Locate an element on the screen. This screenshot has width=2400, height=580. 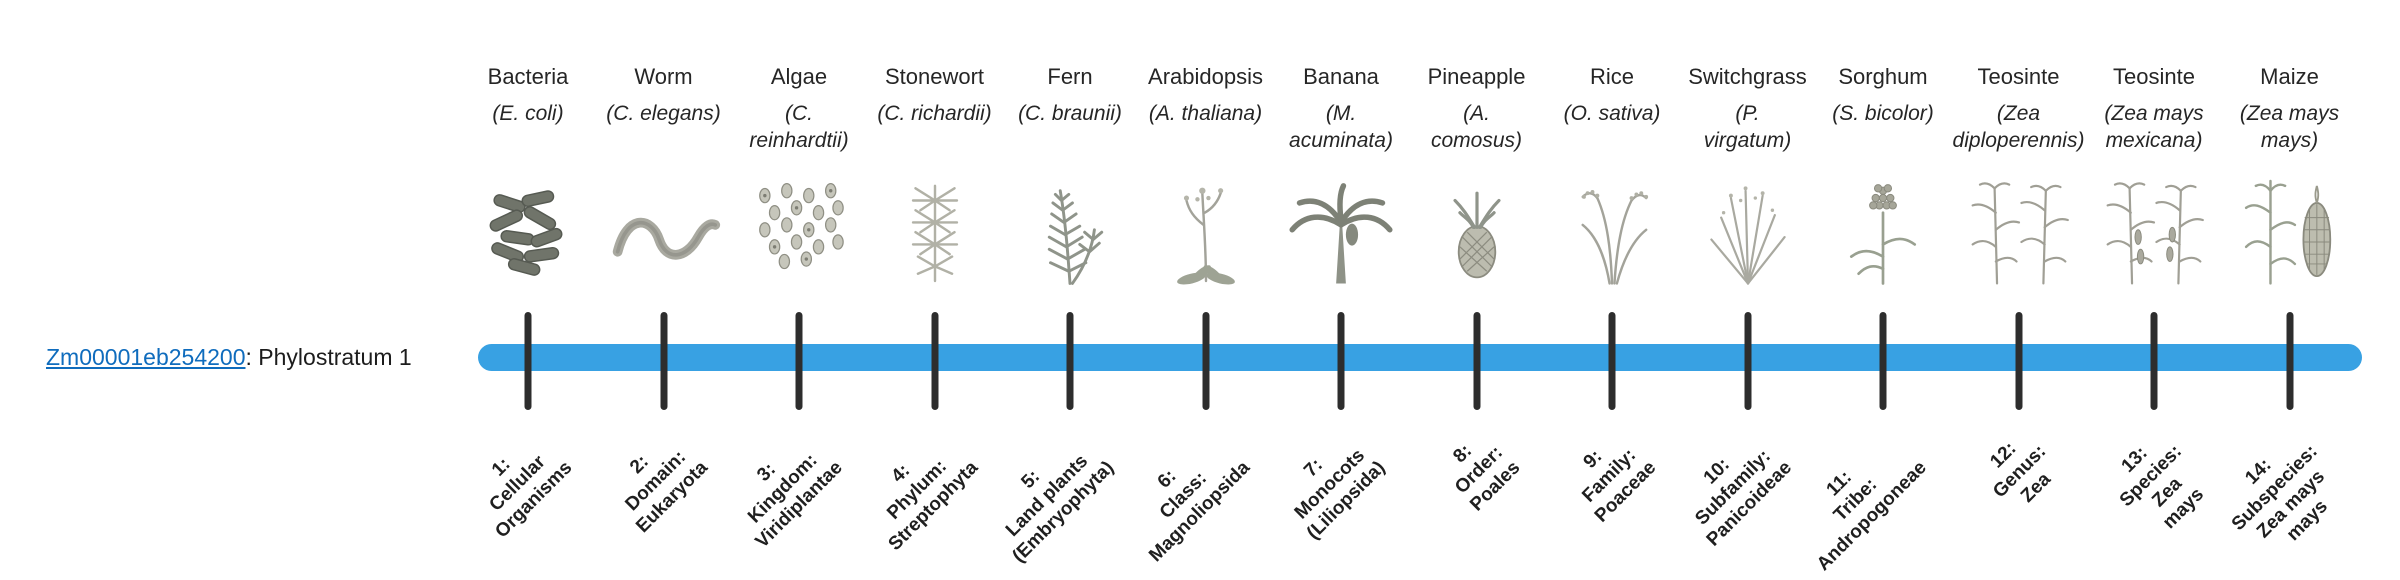
organism-name: Pineapple is located at coordinates (1476, 76).